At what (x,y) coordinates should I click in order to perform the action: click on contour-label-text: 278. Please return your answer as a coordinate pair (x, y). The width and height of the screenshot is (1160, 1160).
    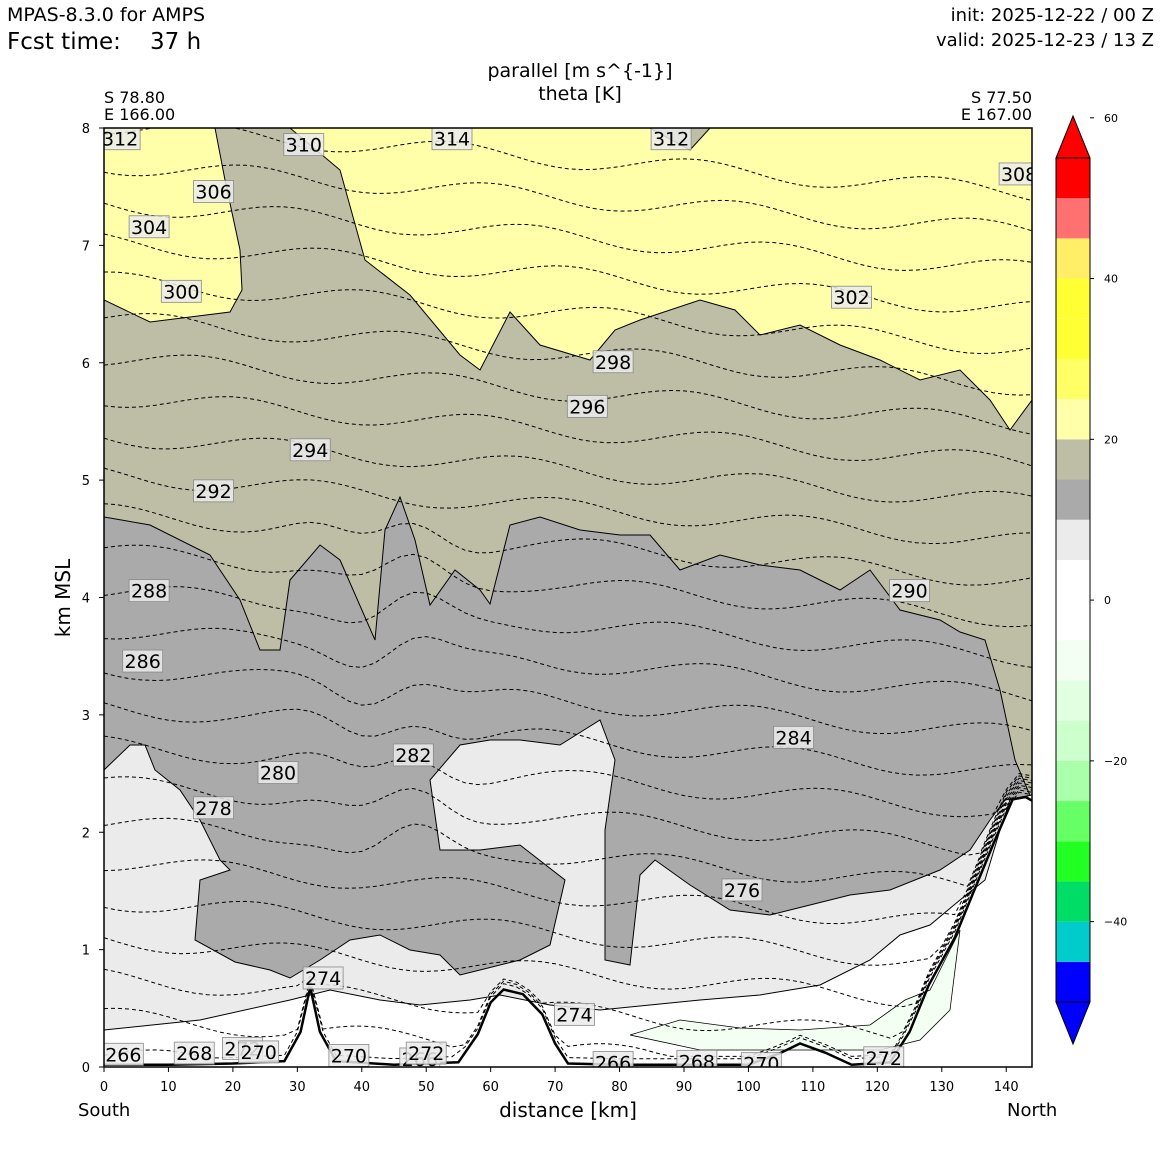
    Looking at the image, I should click on (213, 809).